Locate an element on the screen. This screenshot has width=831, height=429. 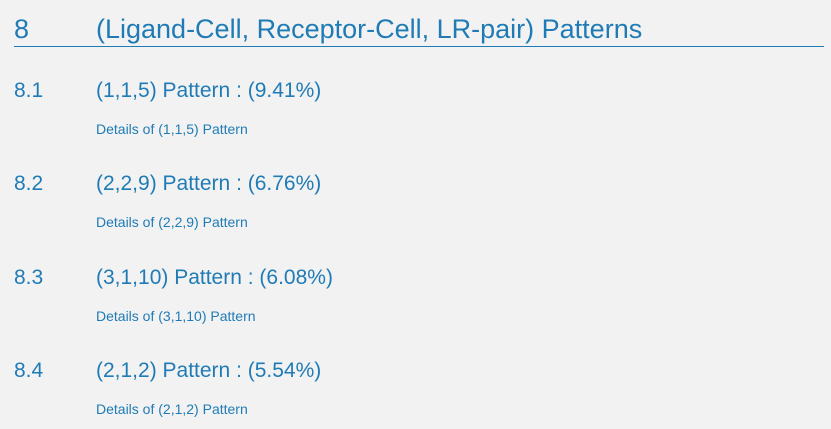
subsection-title: (2,2,9) Pattern : (6.76%) is located at coordinates (209, 183).